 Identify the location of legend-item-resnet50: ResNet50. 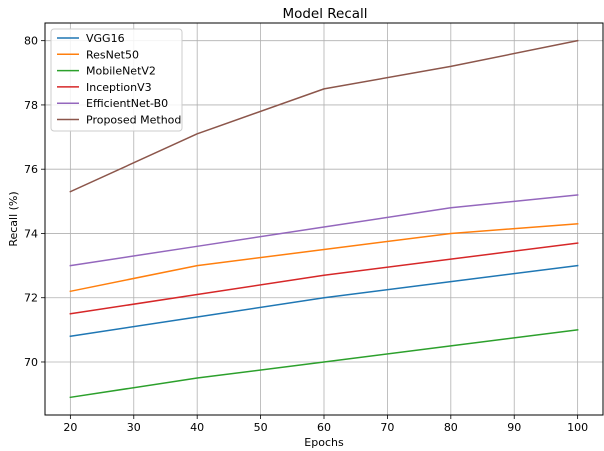
(98, 54).